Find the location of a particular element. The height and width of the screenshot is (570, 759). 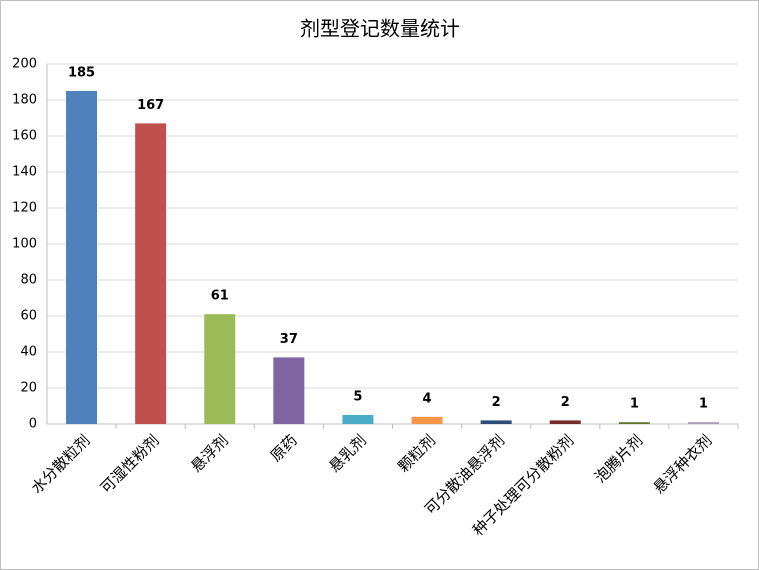

data-label: 61 is located at coordinates (220, 296).